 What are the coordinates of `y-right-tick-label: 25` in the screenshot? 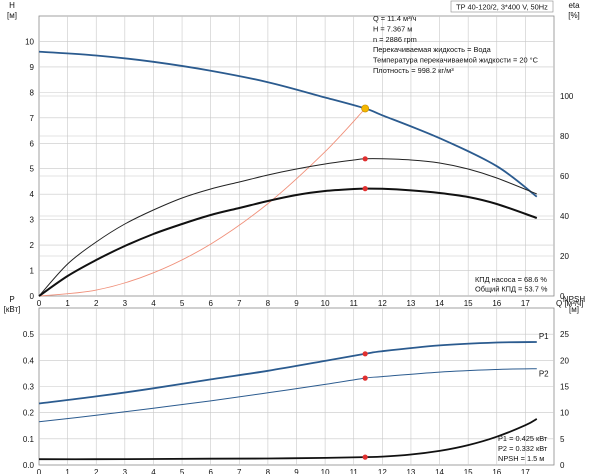 It's located at (564, 334).